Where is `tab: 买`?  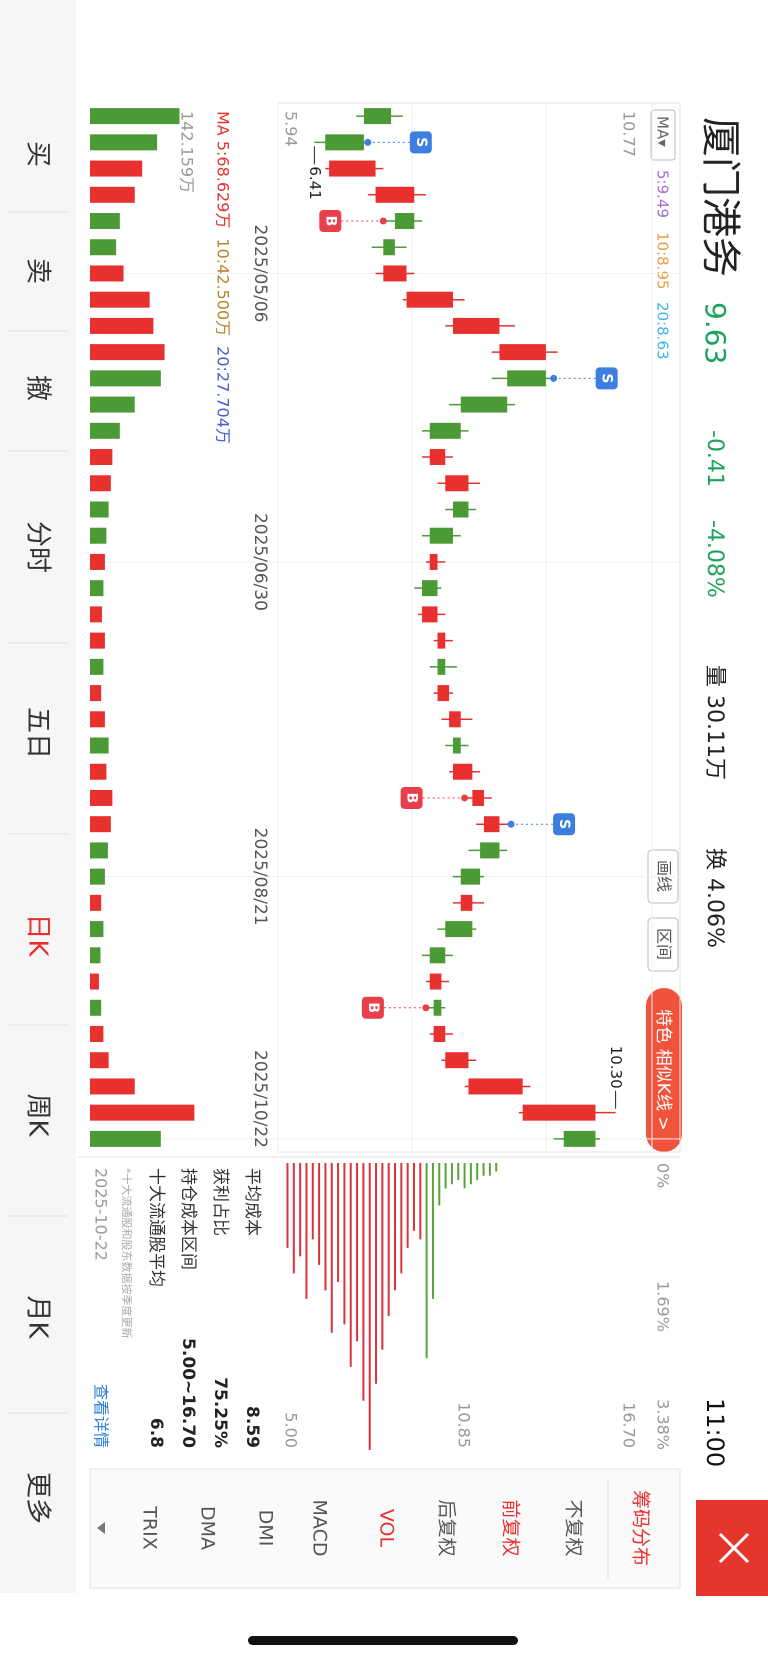
tab: 买 is located at coordinates (38, 154).